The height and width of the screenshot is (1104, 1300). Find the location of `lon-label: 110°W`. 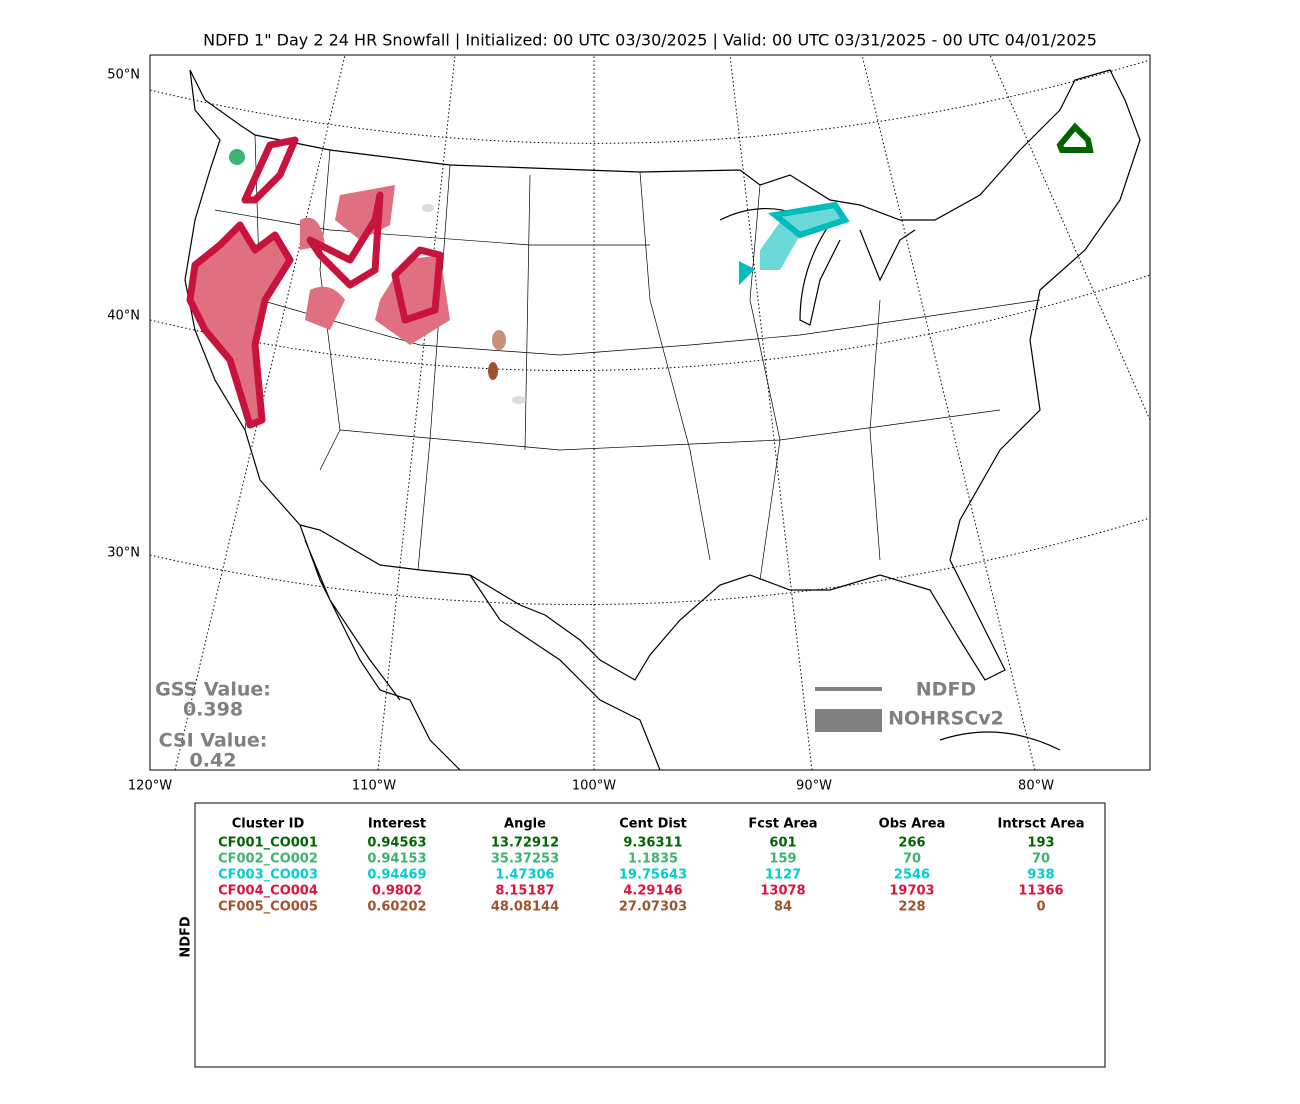

lon-label: 110°W is located at coordinates (374, 786).